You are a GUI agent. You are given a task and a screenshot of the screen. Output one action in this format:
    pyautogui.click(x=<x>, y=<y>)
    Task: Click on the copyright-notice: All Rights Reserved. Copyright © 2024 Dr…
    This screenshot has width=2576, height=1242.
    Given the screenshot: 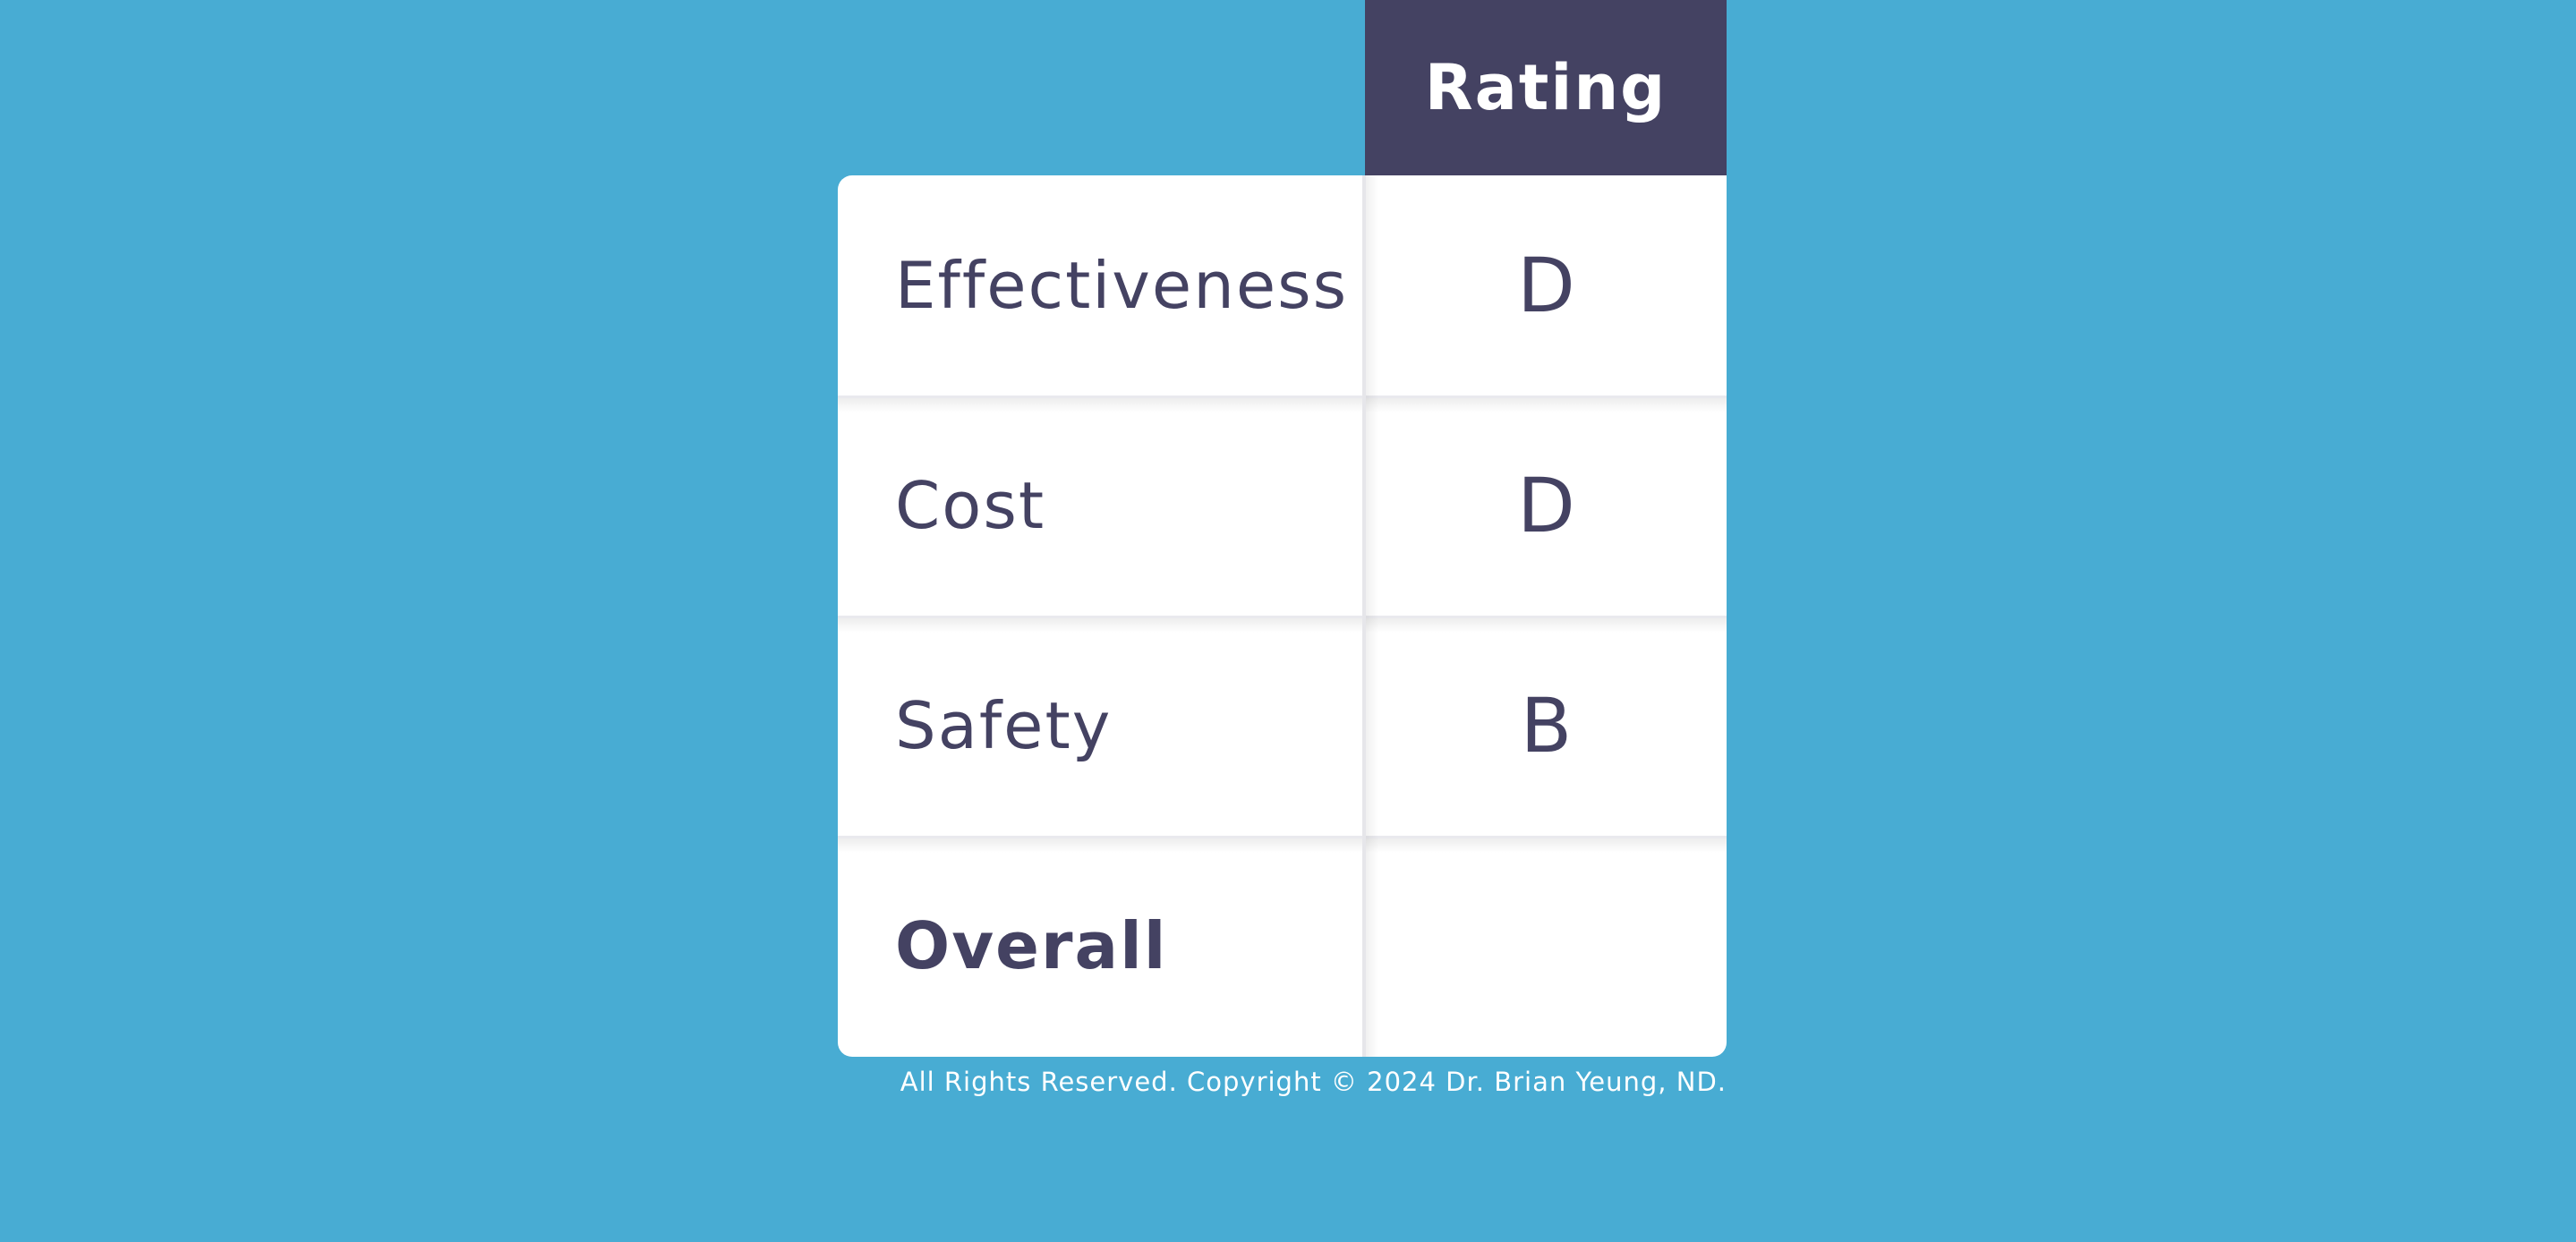 What is the action you would take?
    pyautogui.click(x=1313, y=1082)
    